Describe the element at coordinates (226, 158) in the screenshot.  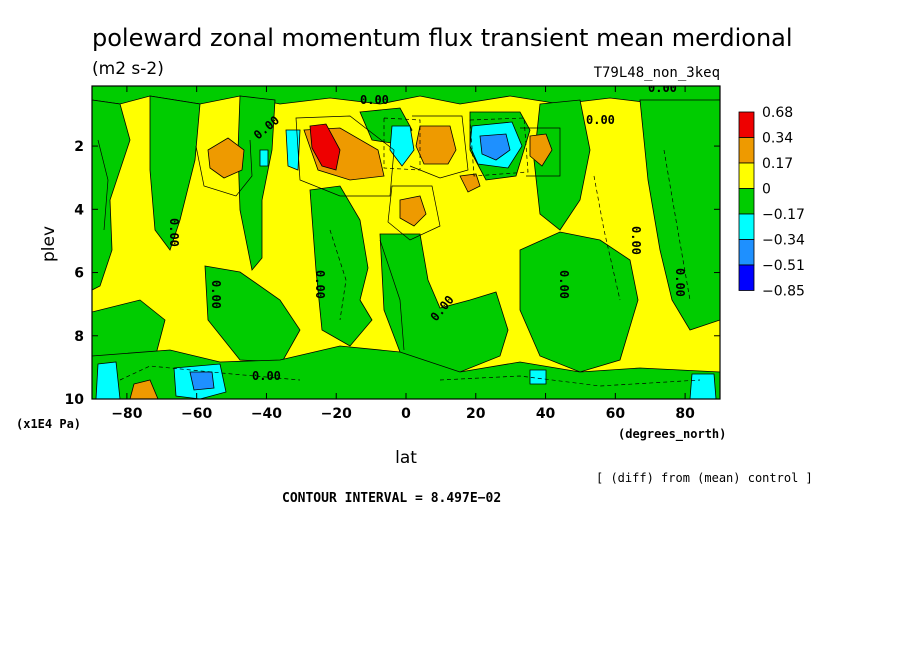
I see `orange-m55` at that location.